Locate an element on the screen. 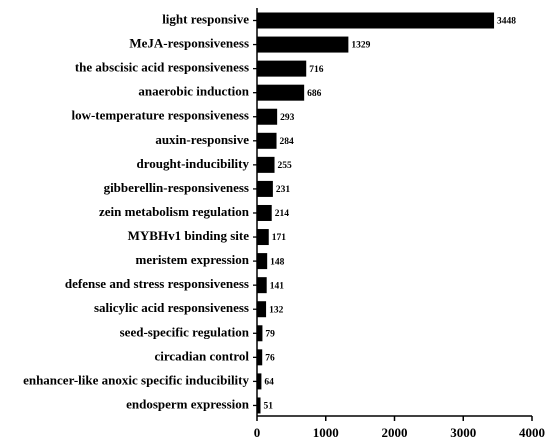 The width and height of the screenshot is (550, 446). y-tick-label: drought-inducibility is located at coordinates (193, 163).